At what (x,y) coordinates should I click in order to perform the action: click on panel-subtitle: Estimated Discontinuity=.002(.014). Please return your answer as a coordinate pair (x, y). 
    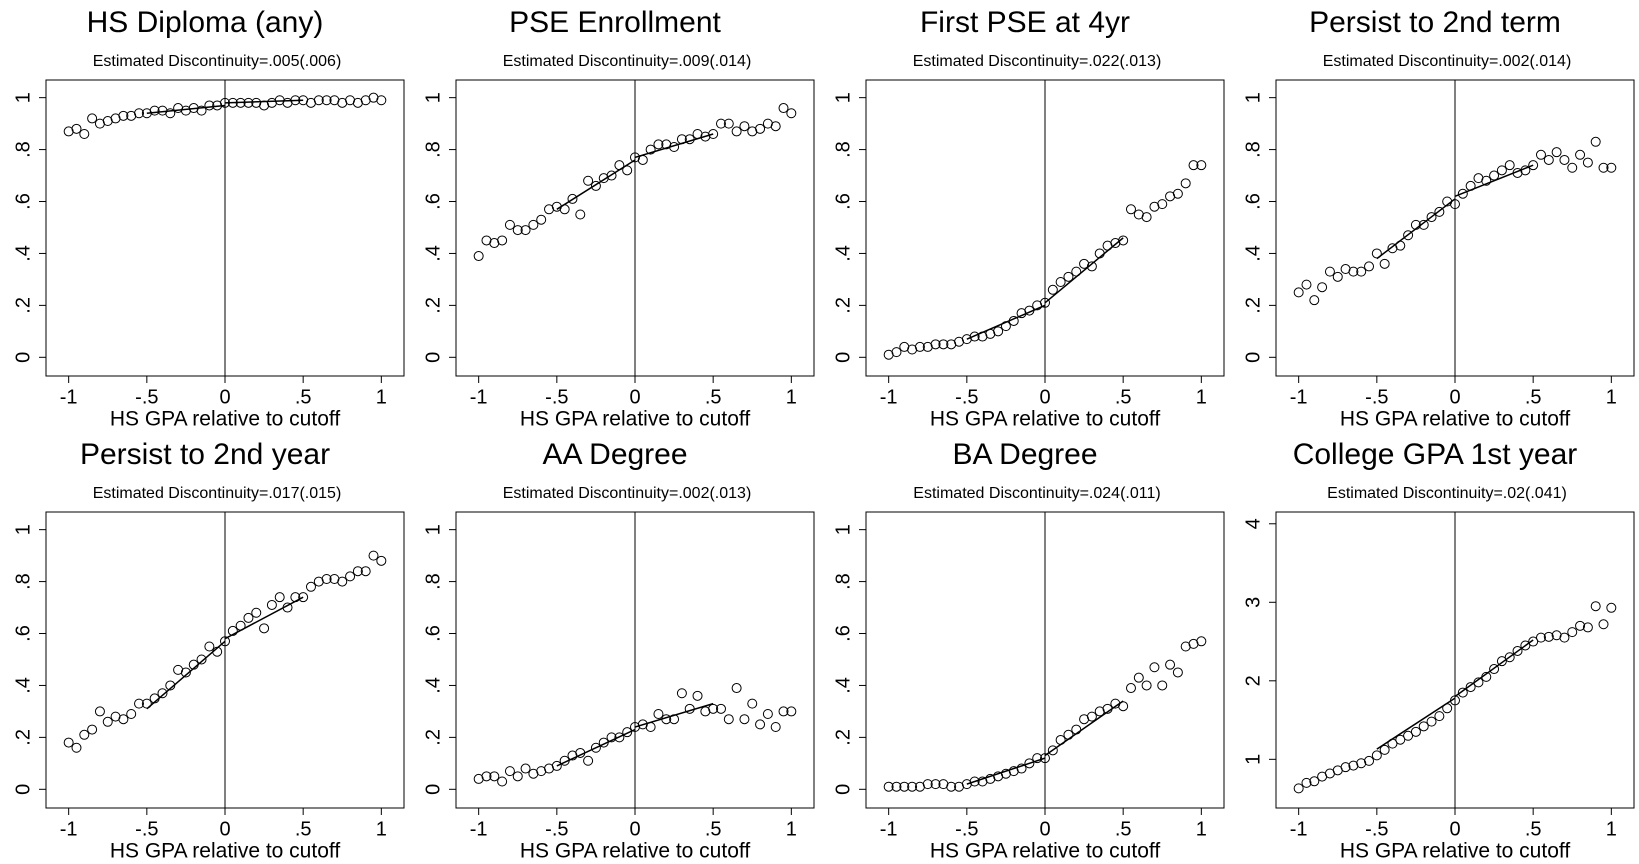
    Looking at the image, I should click on (1447, 61).